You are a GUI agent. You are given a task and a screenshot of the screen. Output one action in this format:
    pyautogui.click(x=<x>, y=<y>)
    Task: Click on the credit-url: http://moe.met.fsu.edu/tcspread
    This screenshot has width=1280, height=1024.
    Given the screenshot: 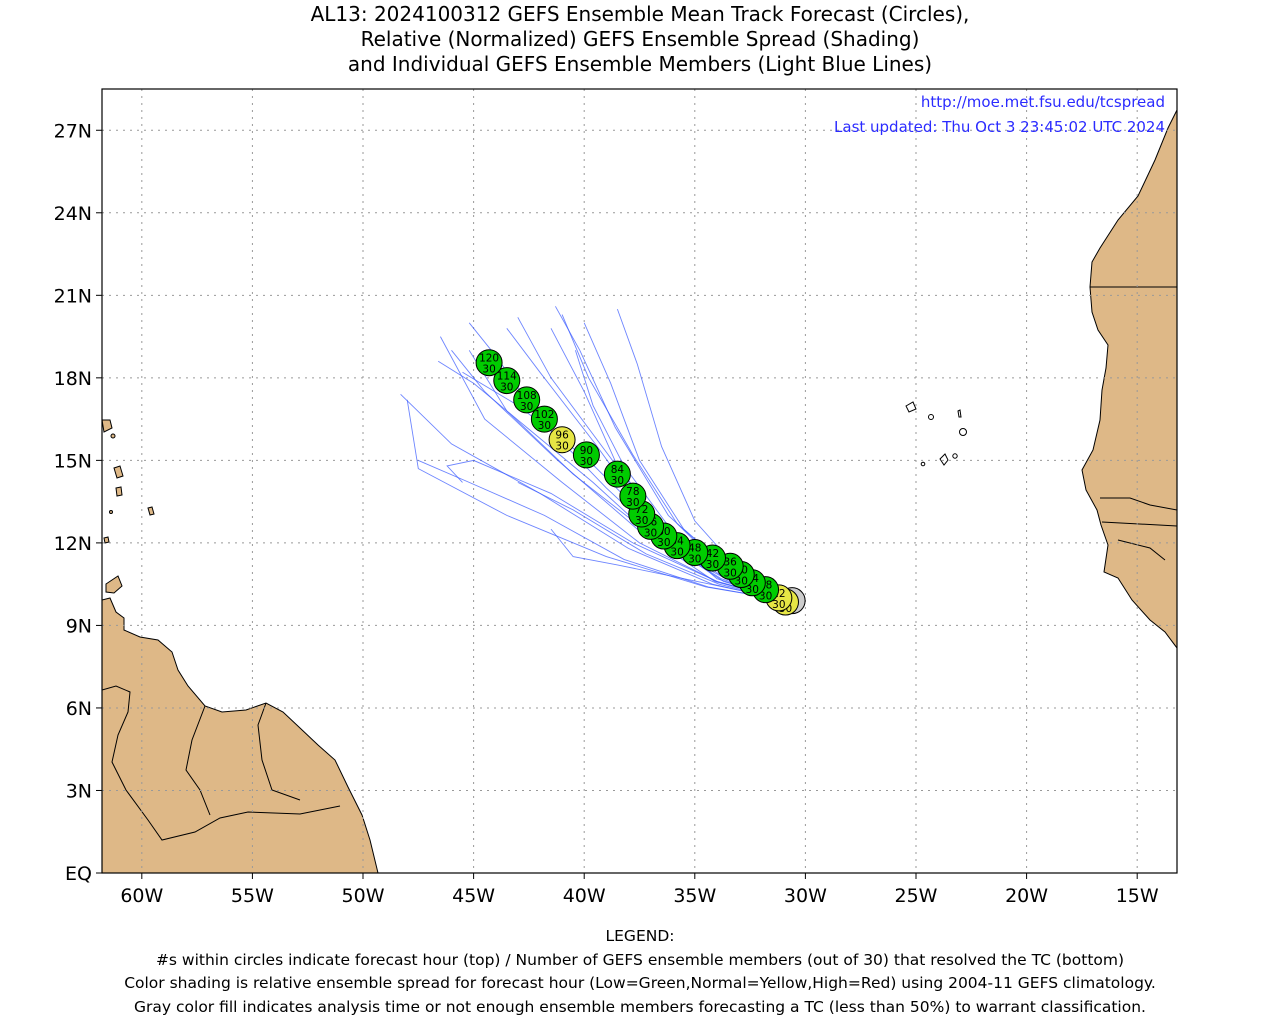 What is the action you would take?
    pyautogui.click(x=1043, y=102)
    